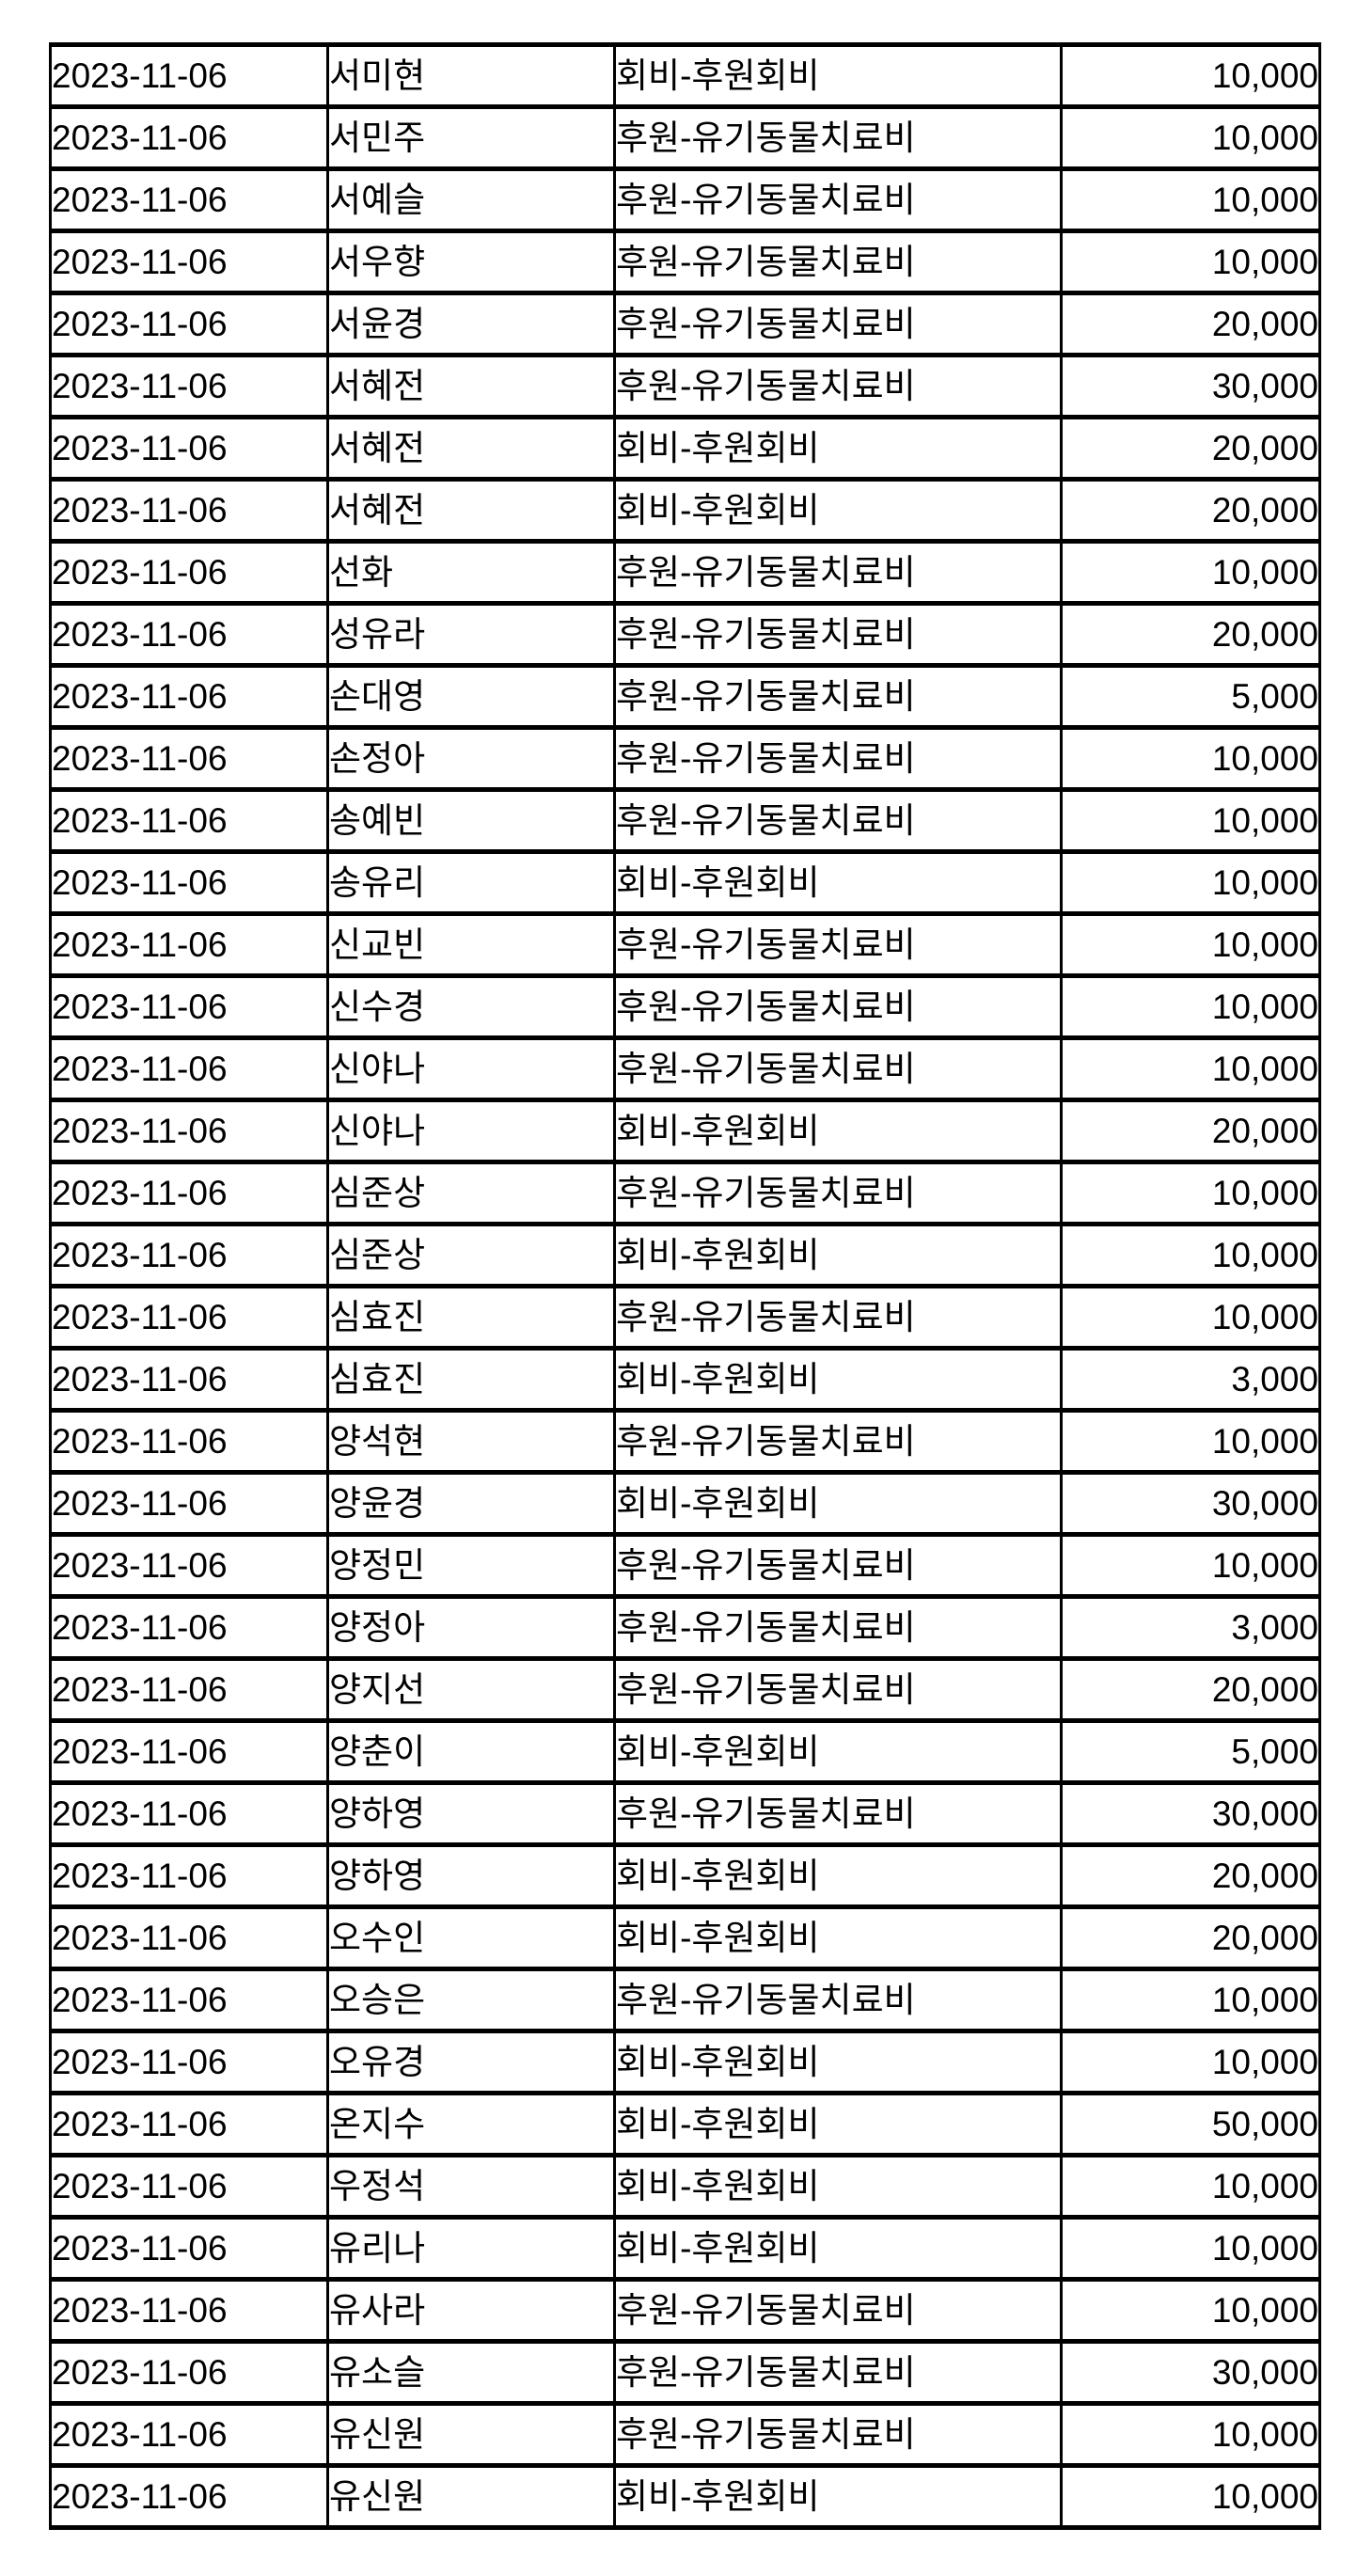 The height and width of the screenshot is (2576, 1372). I want to click on table-row: 2023-11-06 심효진 후원-유기동물치료비 10,000, so click(685, 1317).